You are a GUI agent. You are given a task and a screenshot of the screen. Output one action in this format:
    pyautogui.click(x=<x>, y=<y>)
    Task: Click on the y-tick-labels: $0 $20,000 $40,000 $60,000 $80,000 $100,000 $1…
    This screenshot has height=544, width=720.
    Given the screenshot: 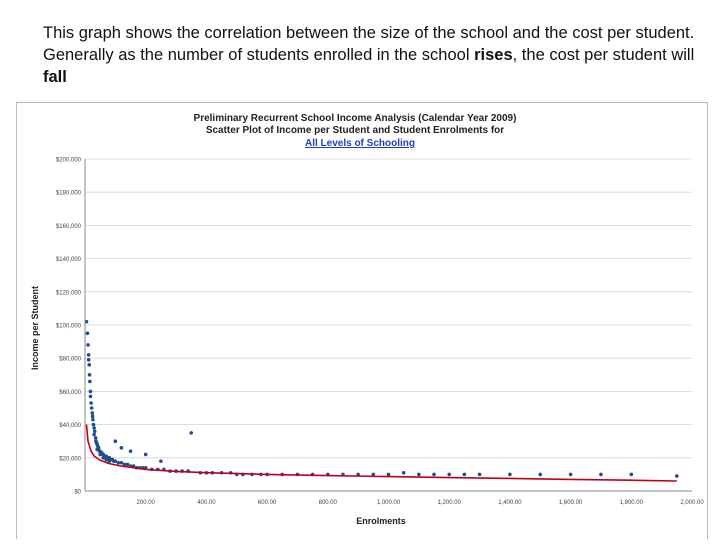 What is the action you would take?
    pyautogui.click(x=69, y=327)
    